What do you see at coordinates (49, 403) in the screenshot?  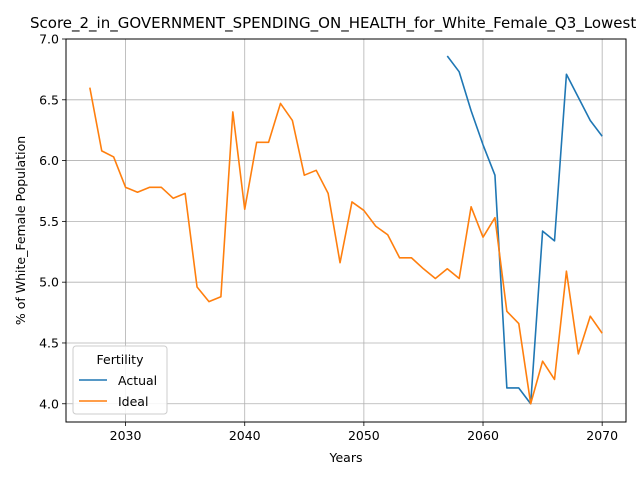 I see `y-tick-label: 4.0` at bounding box center [49, 403].